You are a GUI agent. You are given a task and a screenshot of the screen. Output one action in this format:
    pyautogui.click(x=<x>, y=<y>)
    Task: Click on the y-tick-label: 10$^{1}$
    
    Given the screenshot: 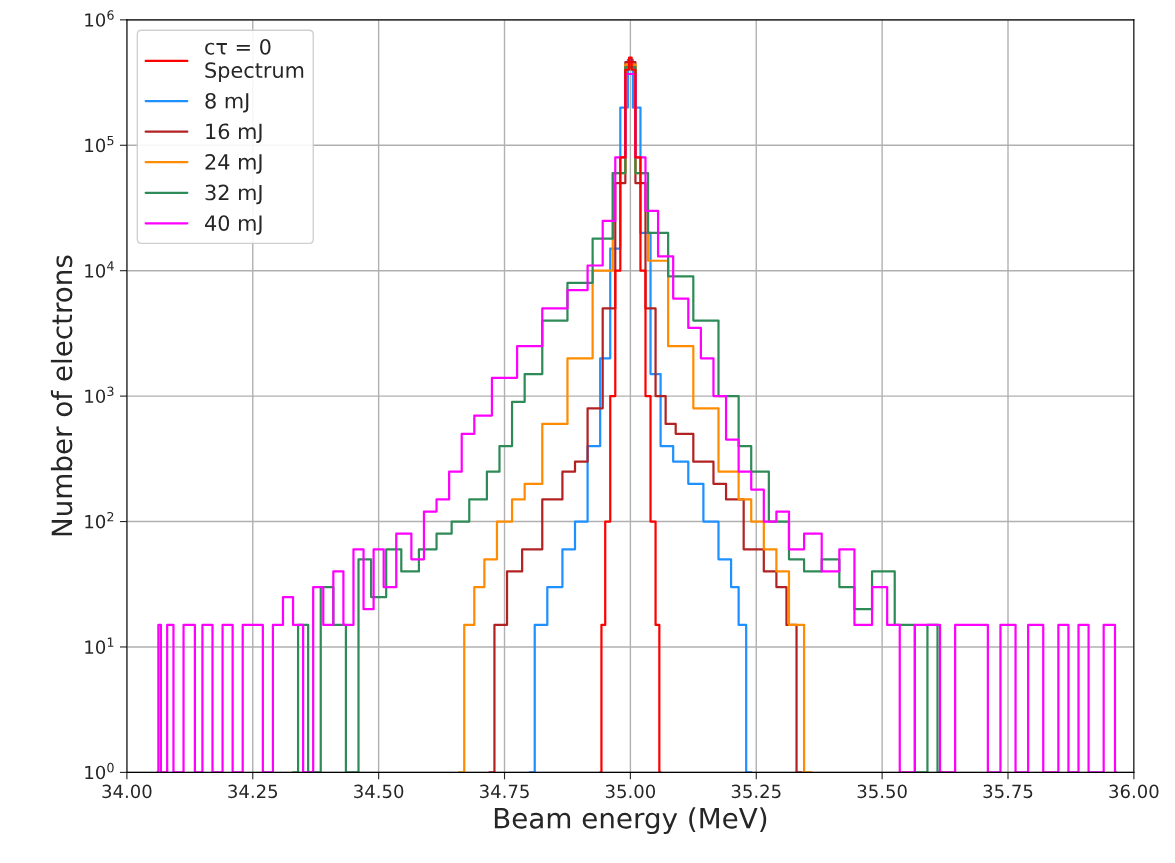 What is the action you would take?
    pyautogui.click(x=99, y=645)
    